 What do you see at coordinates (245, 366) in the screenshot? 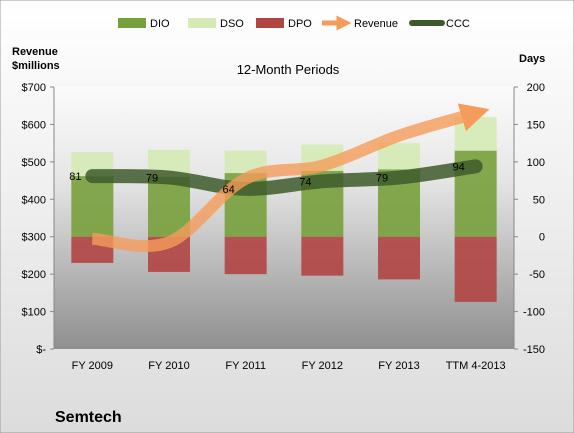
I see `category-label: FY 2011` at bounding box center [245, 366].